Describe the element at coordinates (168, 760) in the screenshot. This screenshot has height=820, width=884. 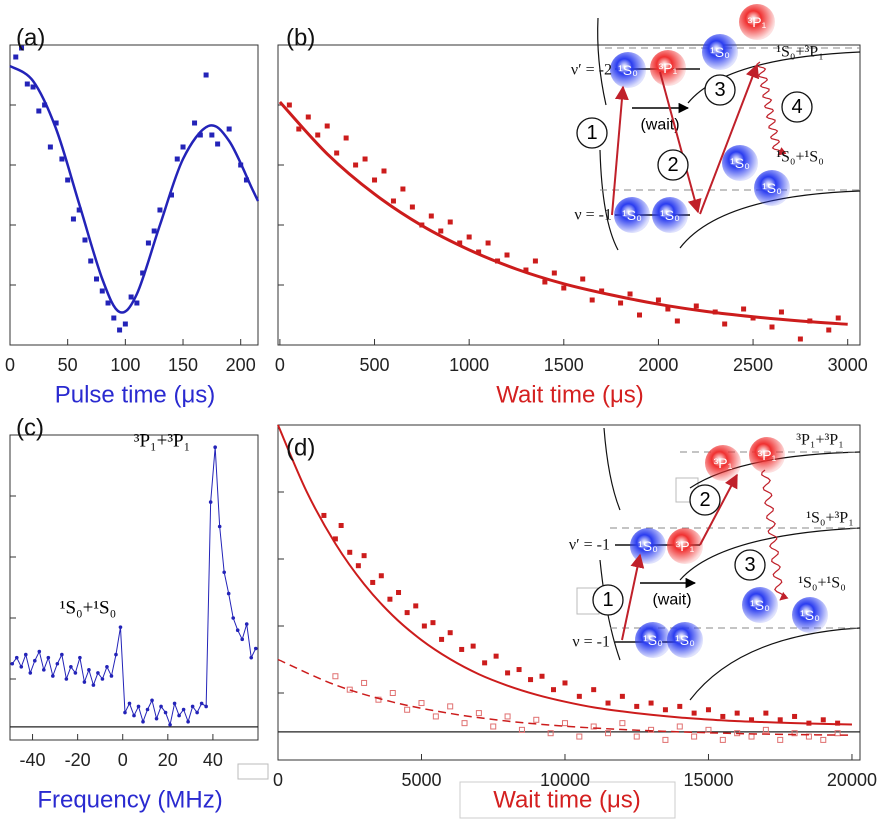
I see `x-tick-label: 20` at that location.